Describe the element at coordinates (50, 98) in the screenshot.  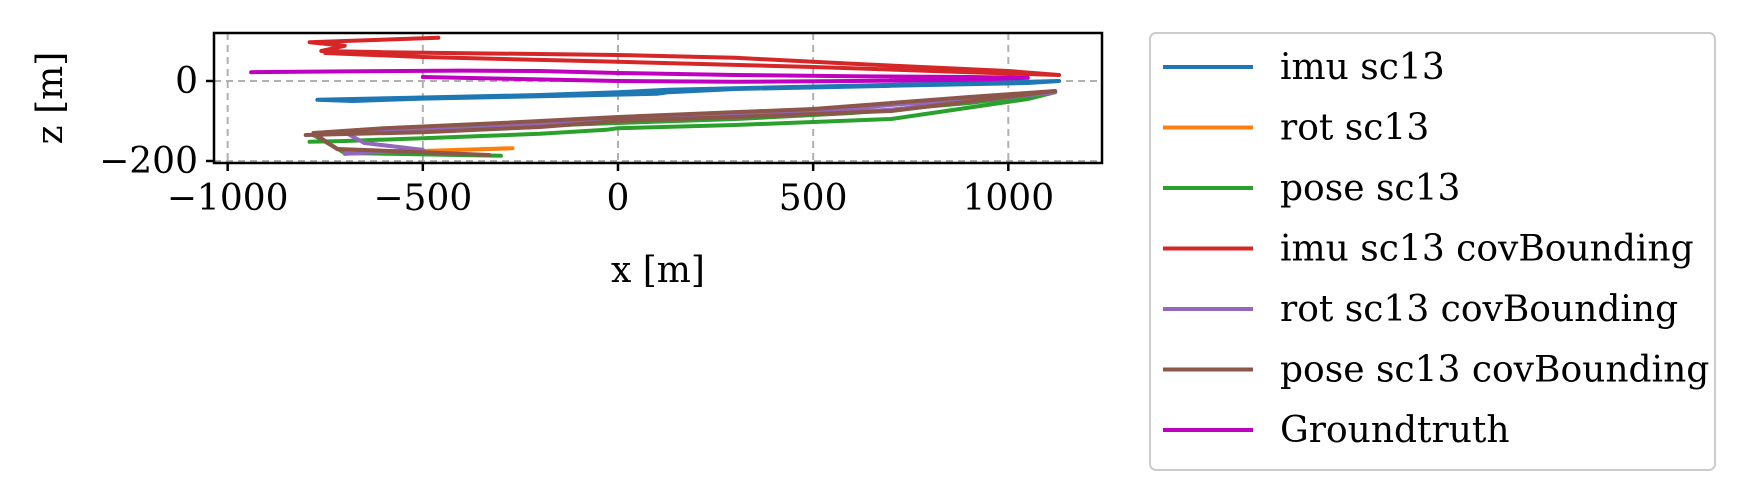
I see `y-axis-label: z [m]` at that location.